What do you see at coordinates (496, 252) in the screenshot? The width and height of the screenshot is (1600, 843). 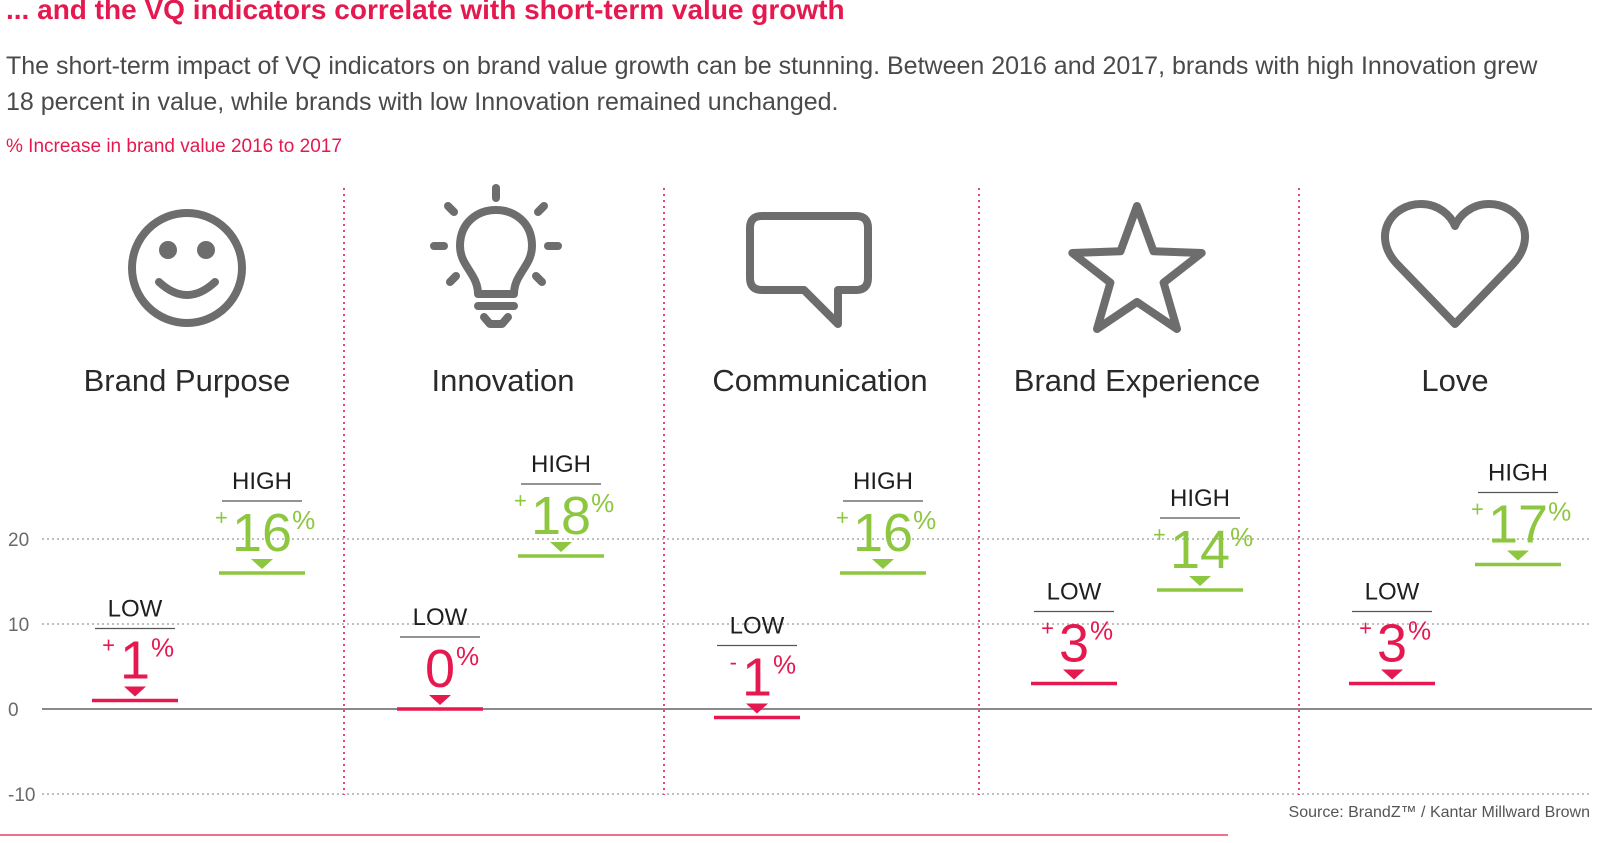 I see `bulb-glass` at bounding box center [496, 252].